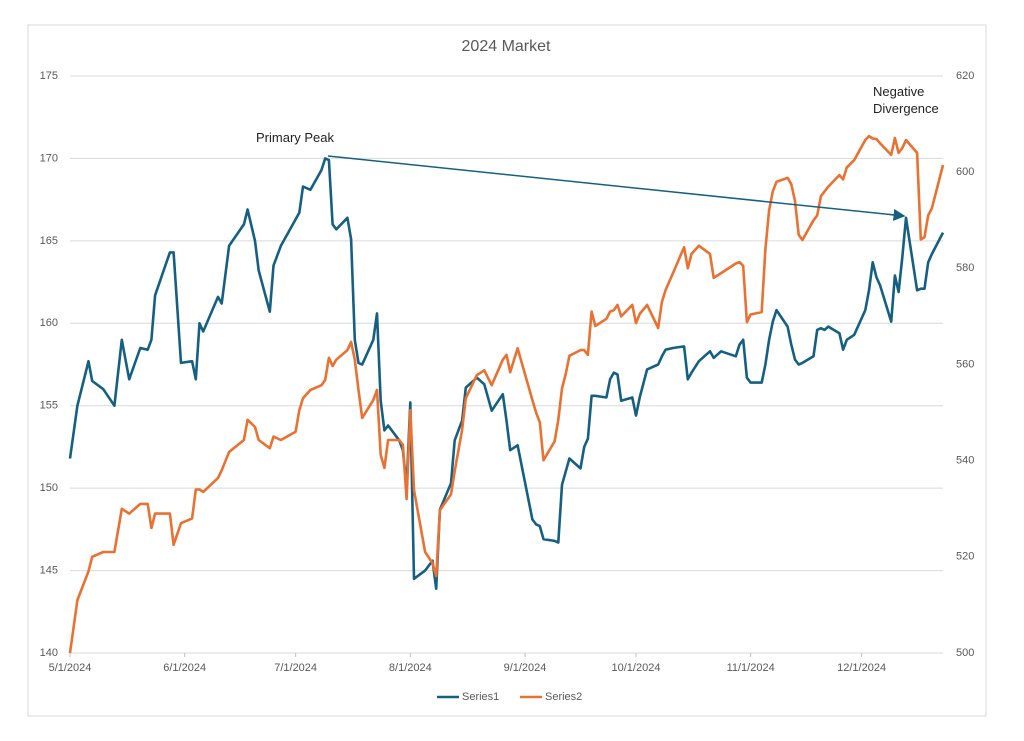 The image size is (1024, 741). I want to click on annotation-arrow, so click(616, 188).